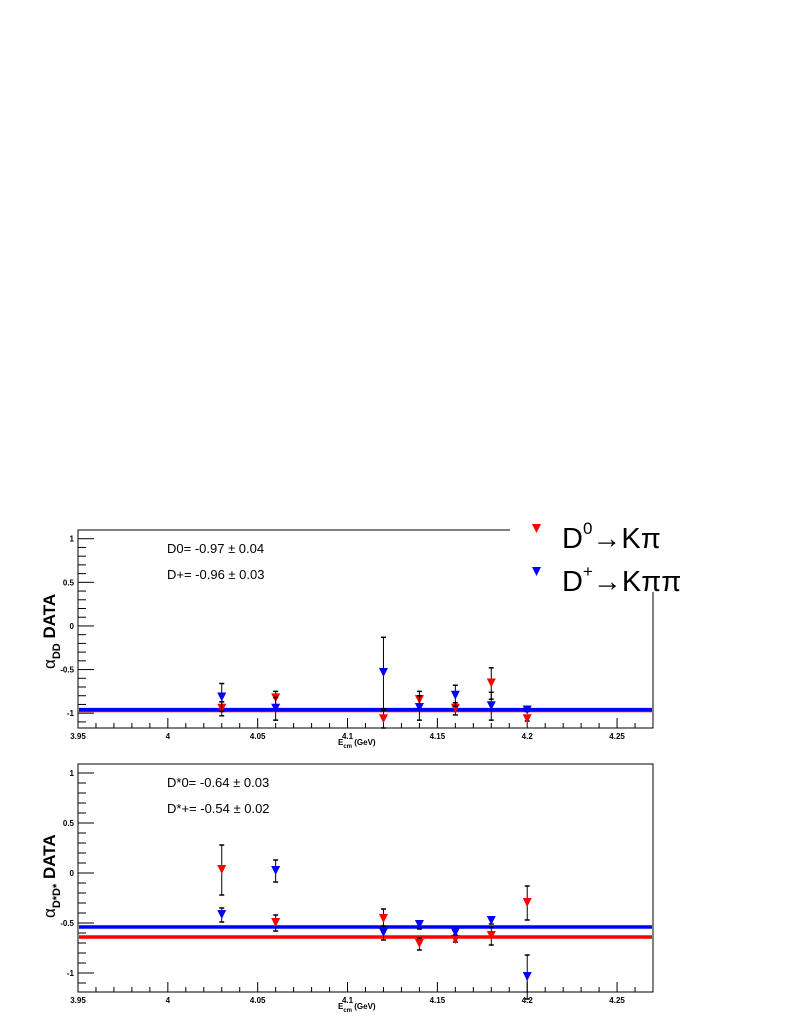 The width and height of the screenshot is (790, 1022). What do you see at coordinates (215, 548) in the screenshot?
I see `fit-result-annotation: D0= -0.97 ± 0.04` at bounding box center [215, 548].